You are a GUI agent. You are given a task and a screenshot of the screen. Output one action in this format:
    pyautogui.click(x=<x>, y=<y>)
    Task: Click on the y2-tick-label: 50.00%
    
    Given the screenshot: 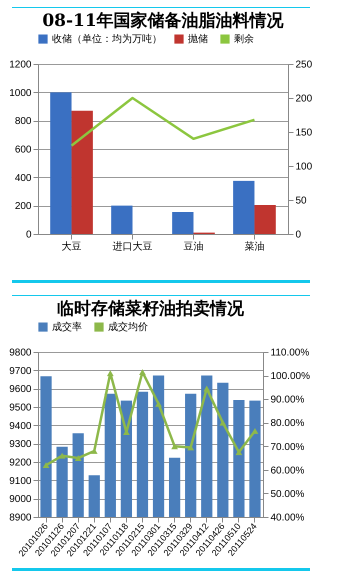 What is the action you would take?
    pyautogui.click(x=287, y=494)
    